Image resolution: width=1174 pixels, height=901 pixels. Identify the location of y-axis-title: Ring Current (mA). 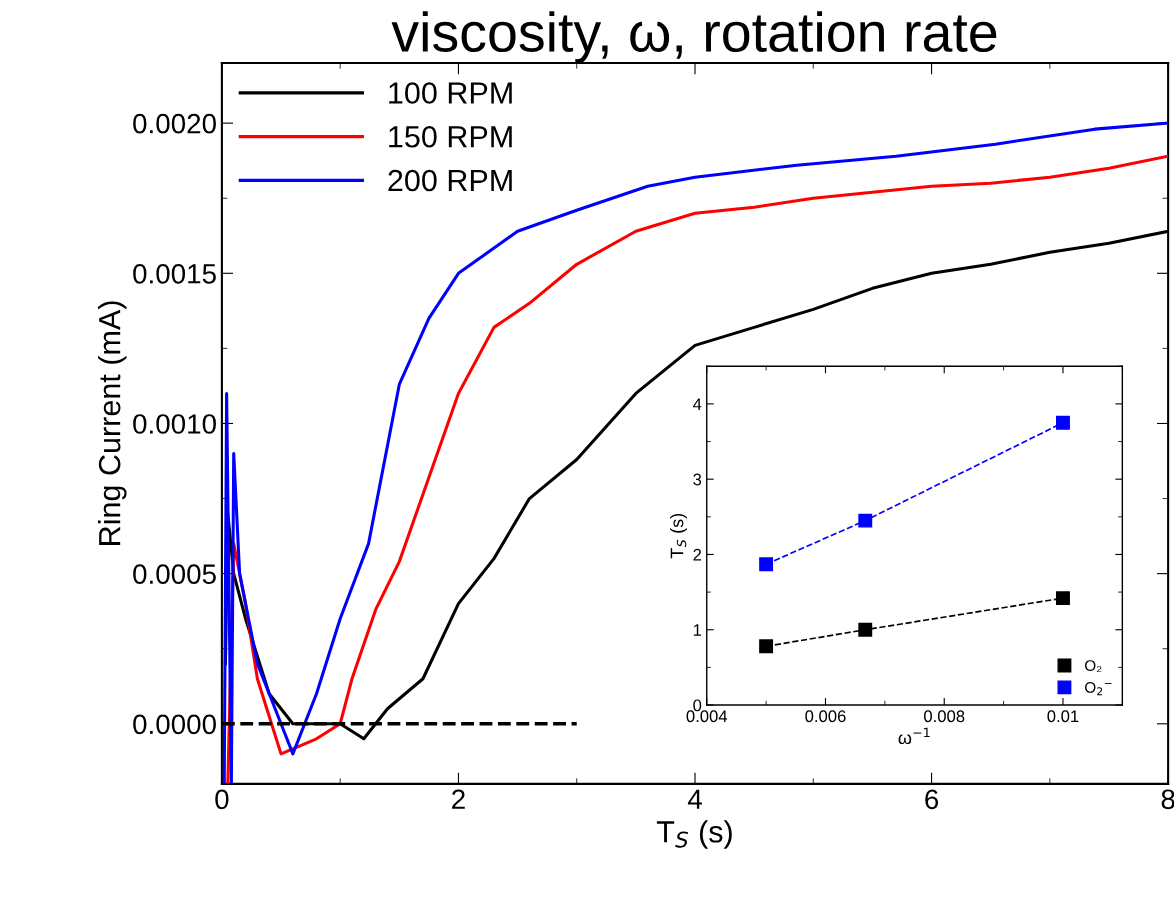
(112, 423).